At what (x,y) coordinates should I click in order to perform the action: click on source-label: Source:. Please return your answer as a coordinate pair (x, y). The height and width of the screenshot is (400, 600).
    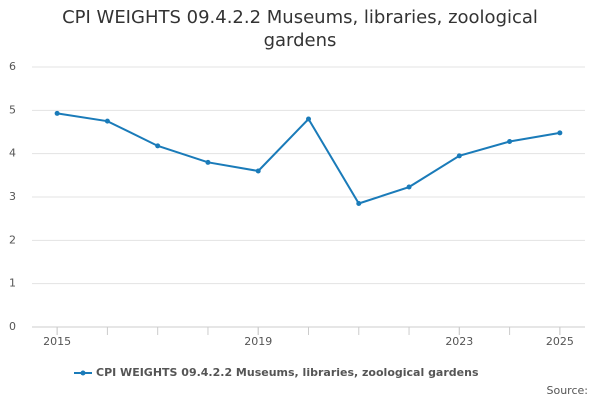
    Looking at the image, I should click on (568, 390).